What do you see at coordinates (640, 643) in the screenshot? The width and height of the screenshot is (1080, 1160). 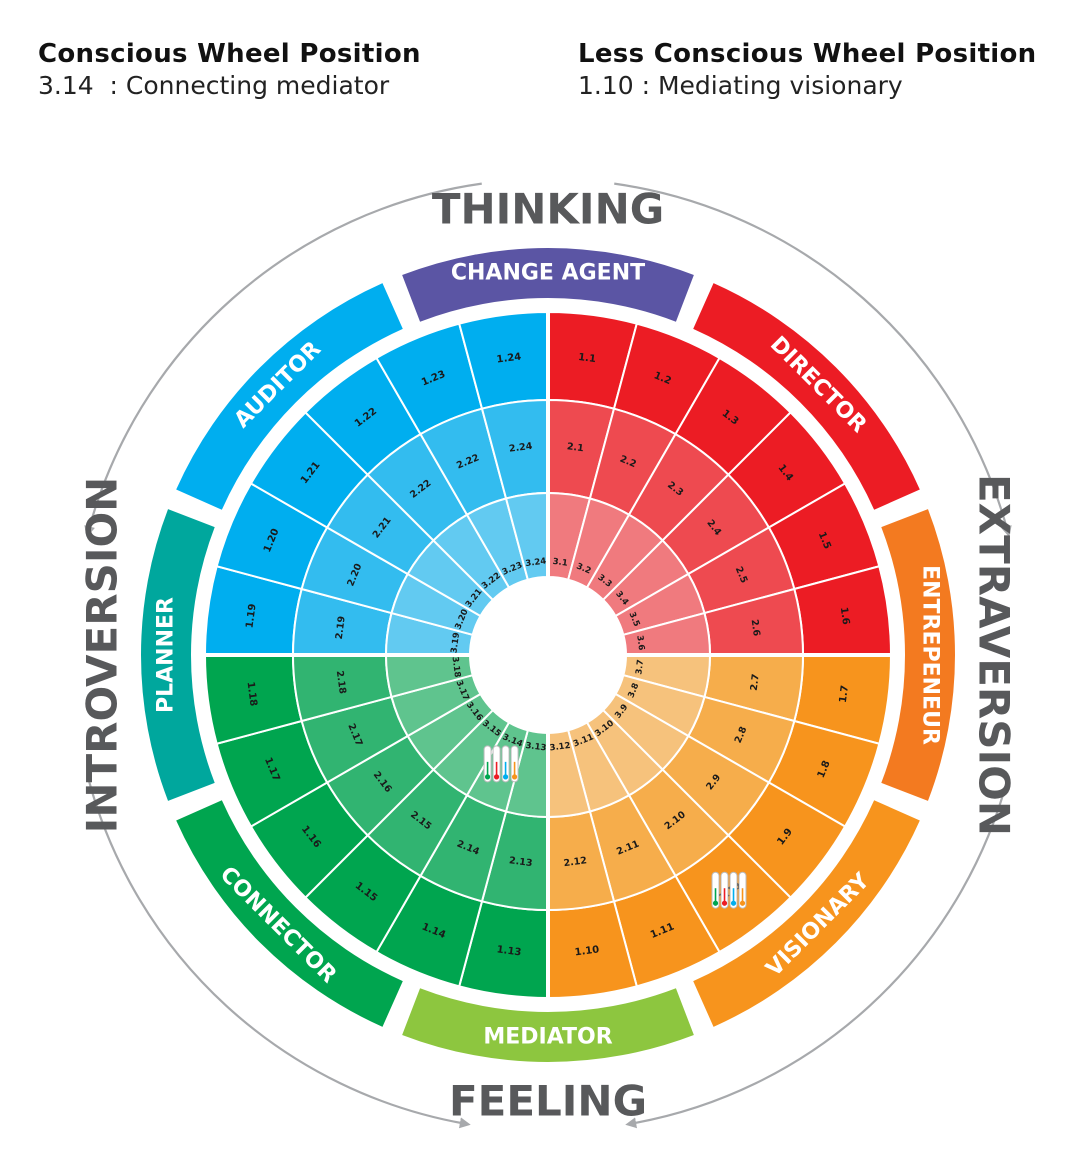 I see `position-label: 3.6` at bounding box center [640, 643].